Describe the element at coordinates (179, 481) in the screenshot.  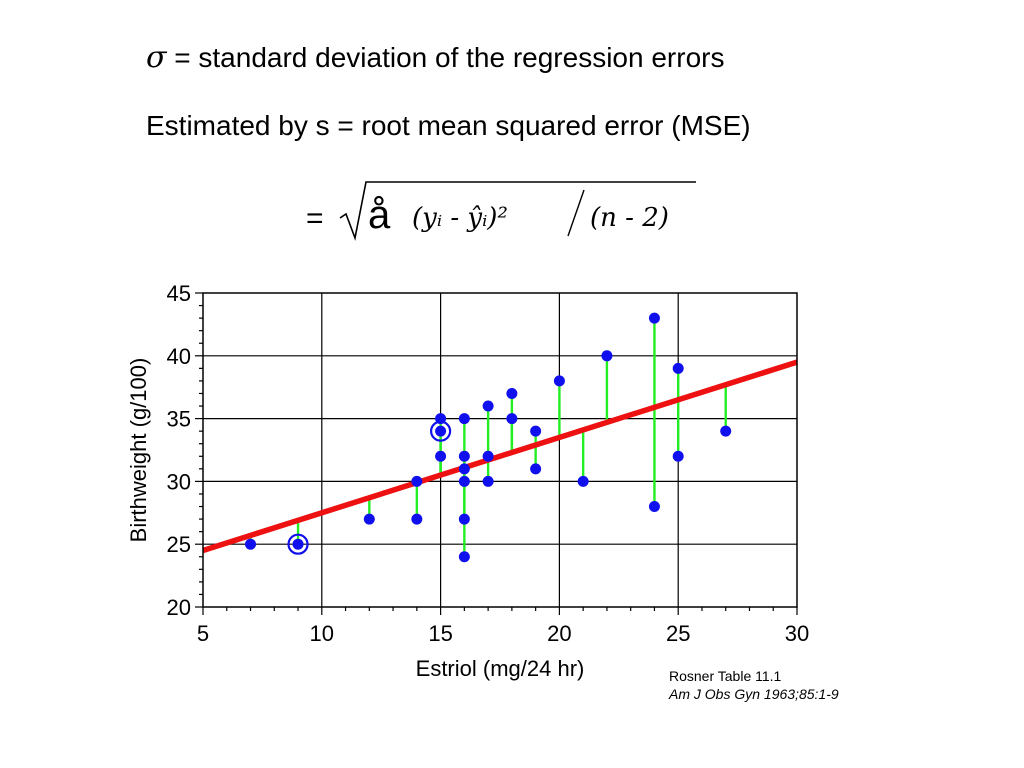
I see `y-tick-label: 30` at that location.